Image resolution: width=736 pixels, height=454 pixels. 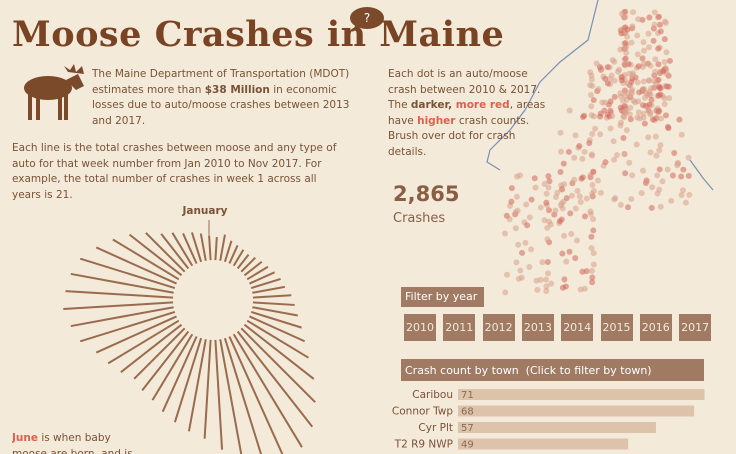 I want to click on total-label: Crashes, so click(x=419, y=218).